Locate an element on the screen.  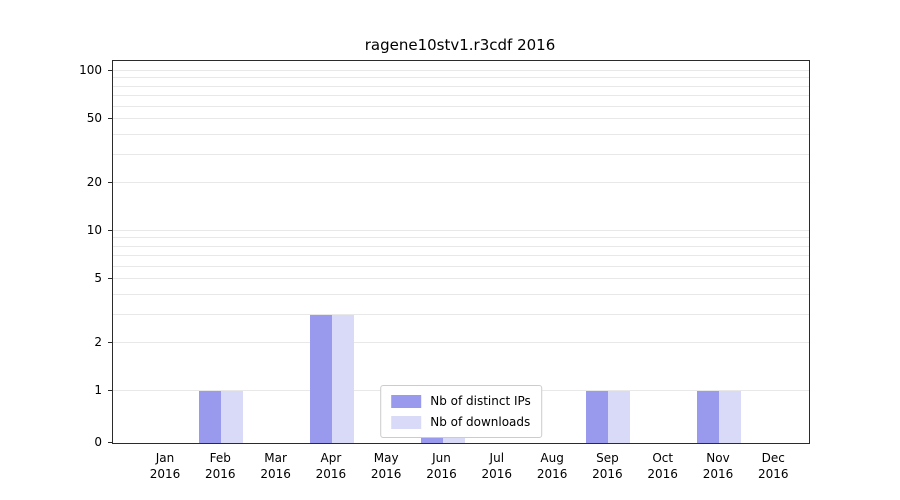
x-tick-label: Aug 2016 is located at coordinates (552, 466).